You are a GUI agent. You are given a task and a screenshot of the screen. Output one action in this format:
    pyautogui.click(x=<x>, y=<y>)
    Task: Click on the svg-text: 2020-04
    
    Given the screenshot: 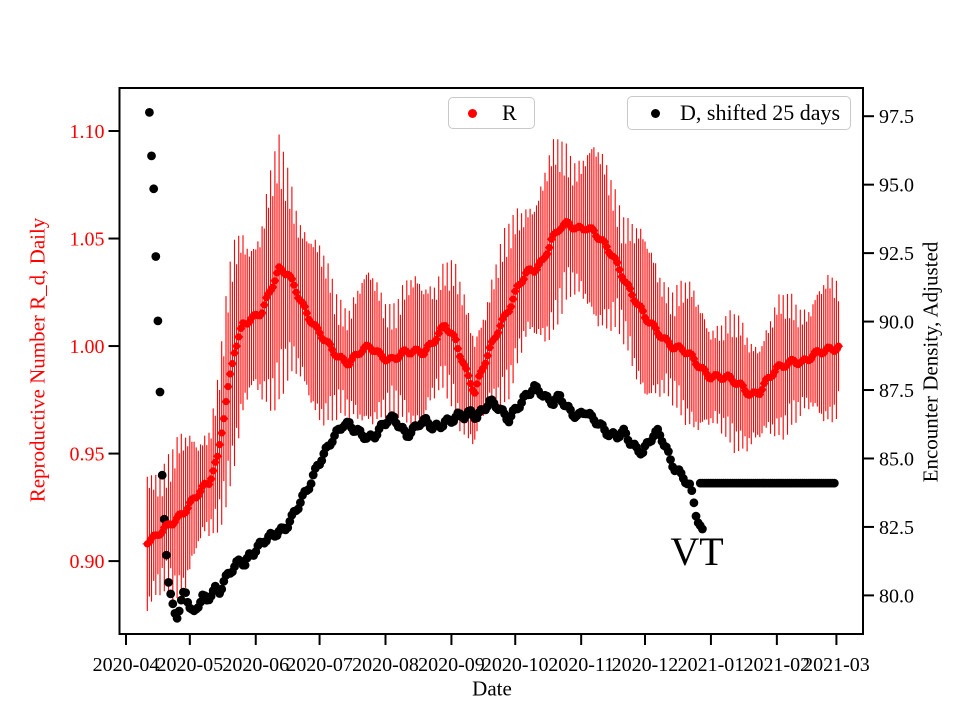 What is the action you would take?
    pyautogui.click(x=126, y=665)
    